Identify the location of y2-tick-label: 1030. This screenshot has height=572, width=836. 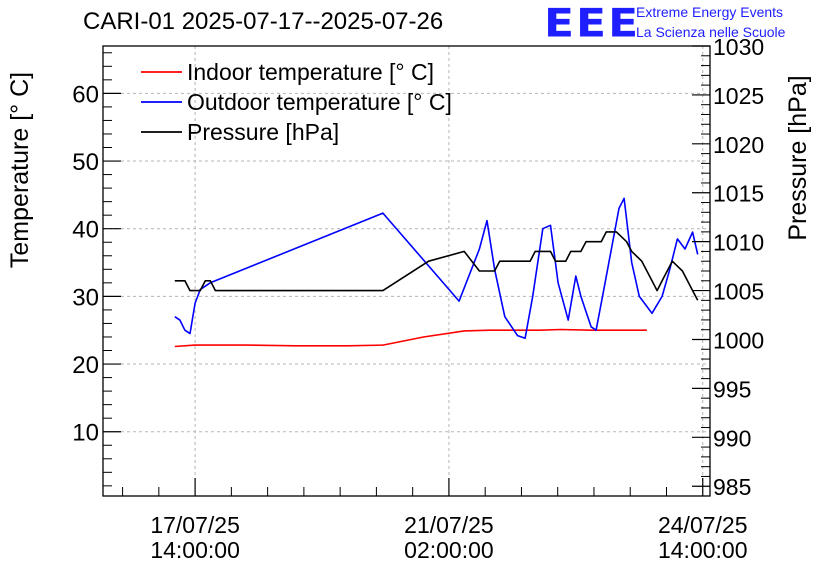
(738, 47).